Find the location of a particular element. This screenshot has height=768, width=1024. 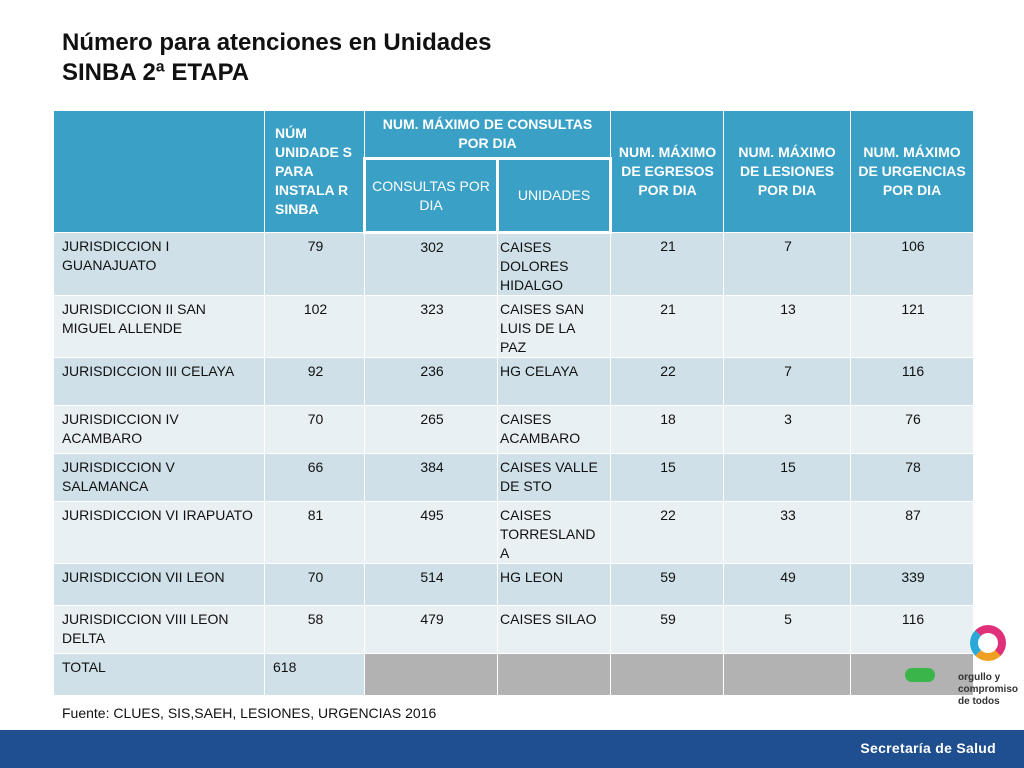

logo-slogan-line-2: compromiso is located at coordinates (988, 689).